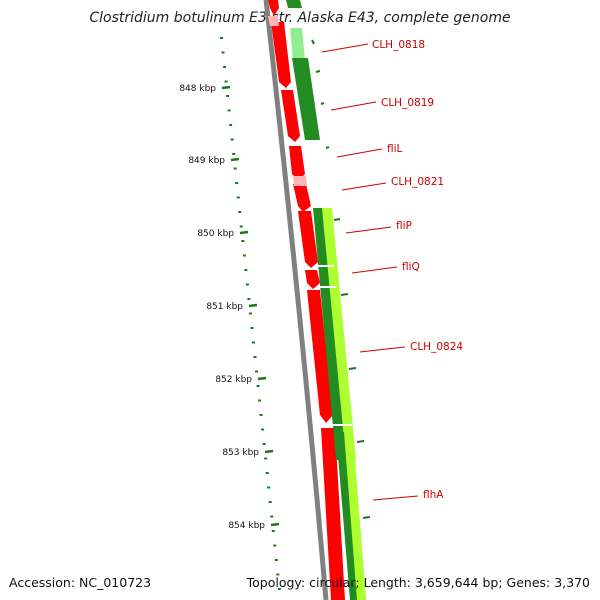  Describe the element at coordinates (339, 334) in the screenshot. I see `gene-band-fliP-light` at that location.